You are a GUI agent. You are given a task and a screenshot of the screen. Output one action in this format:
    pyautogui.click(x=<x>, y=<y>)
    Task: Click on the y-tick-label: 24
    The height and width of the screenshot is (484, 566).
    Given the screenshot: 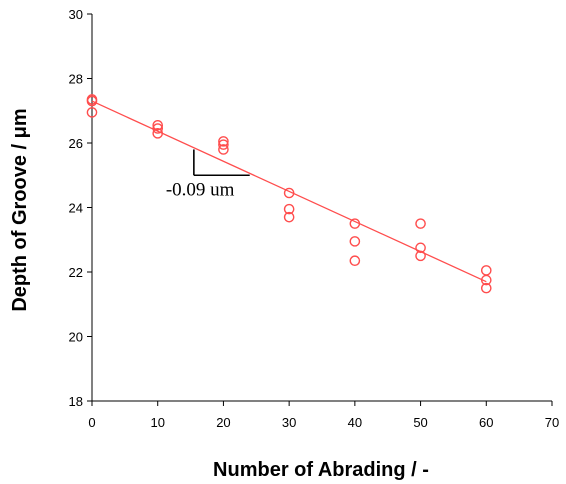 What is the action you would take?
    pyautogui.click(x=76, y=208)
    